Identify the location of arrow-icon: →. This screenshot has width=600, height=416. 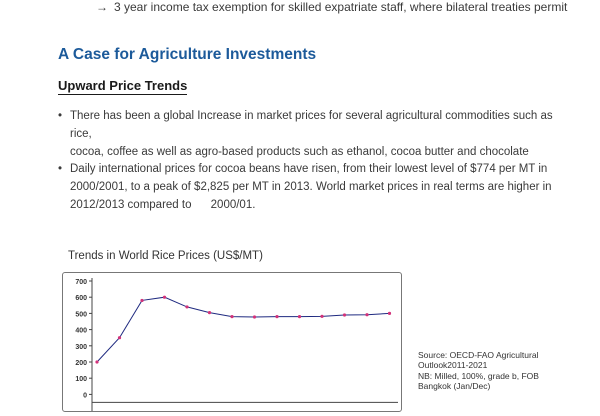
(102, 7).